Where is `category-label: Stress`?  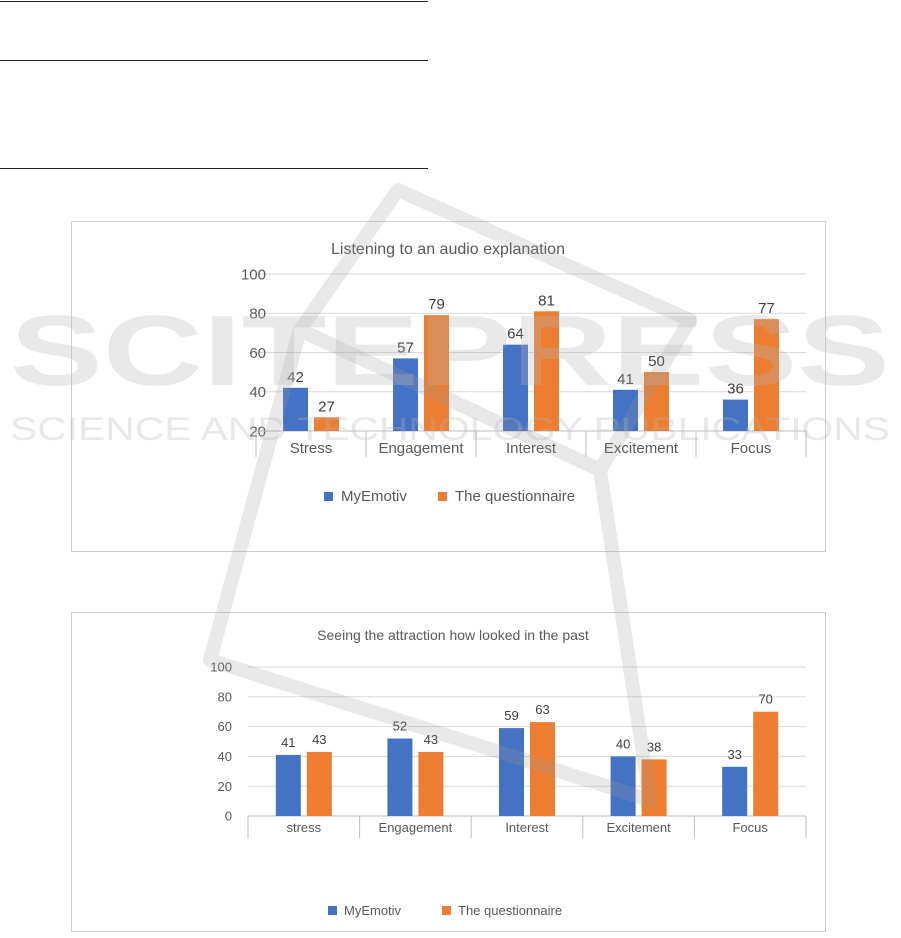 category-label: Stress is located at coordinates (311, 448).